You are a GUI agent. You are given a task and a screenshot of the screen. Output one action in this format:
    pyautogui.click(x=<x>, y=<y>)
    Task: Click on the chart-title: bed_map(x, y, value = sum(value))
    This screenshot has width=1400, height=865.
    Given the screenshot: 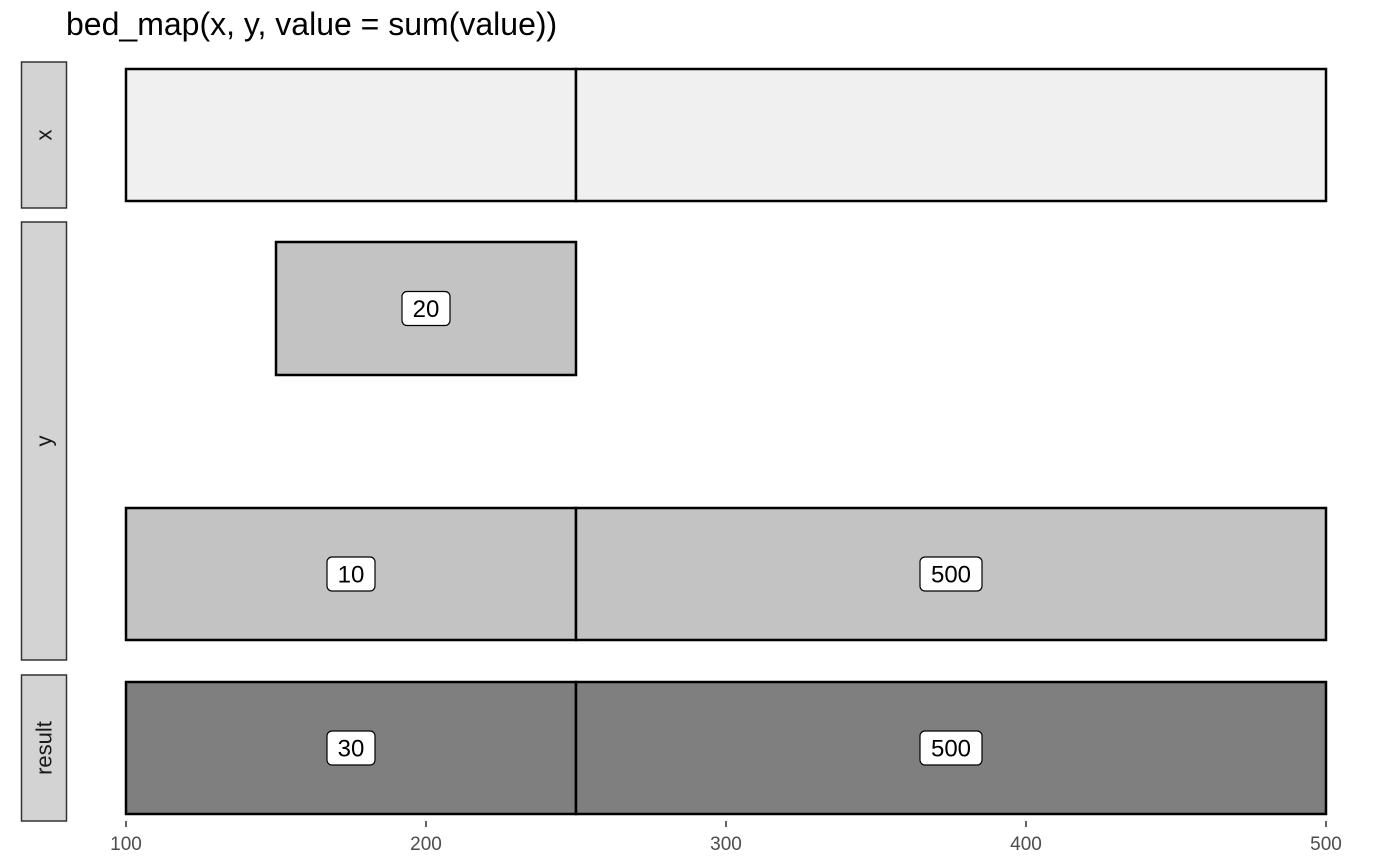 What is the action you would take?
    pyautogui.click(x=312, y=24)
    